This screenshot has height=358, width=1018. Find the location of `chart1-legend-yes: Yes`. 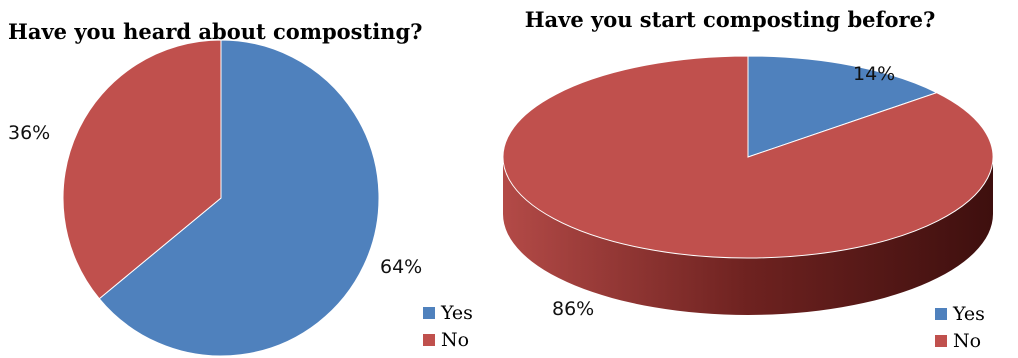

chart1-legend-yes: Yes is located at coordinates (448, 312).